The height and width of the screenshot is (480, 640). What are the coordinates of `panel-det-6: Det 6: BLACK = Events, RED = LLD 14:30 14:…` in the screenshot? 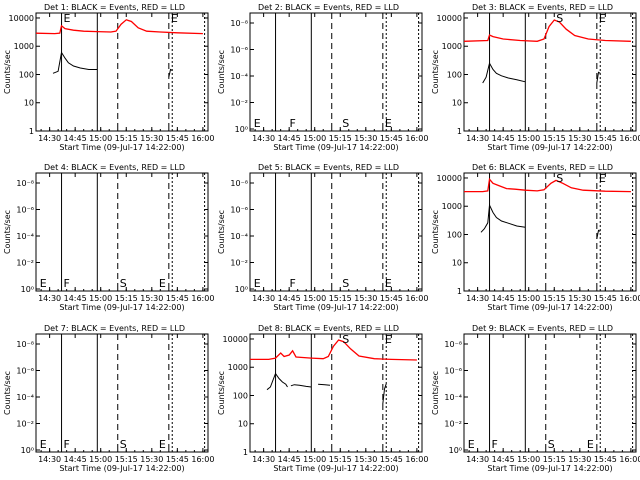 It's located at (535, 237).